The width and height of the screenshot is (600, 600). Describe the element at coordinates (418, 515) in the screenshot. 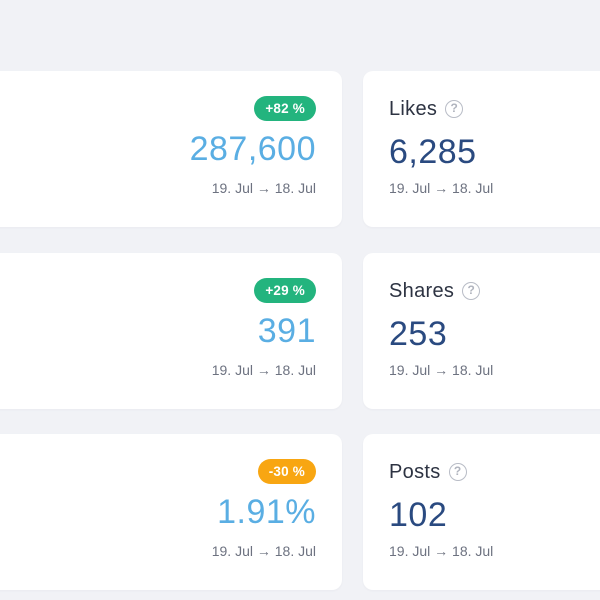

I see `stat-value: 102` at that location.